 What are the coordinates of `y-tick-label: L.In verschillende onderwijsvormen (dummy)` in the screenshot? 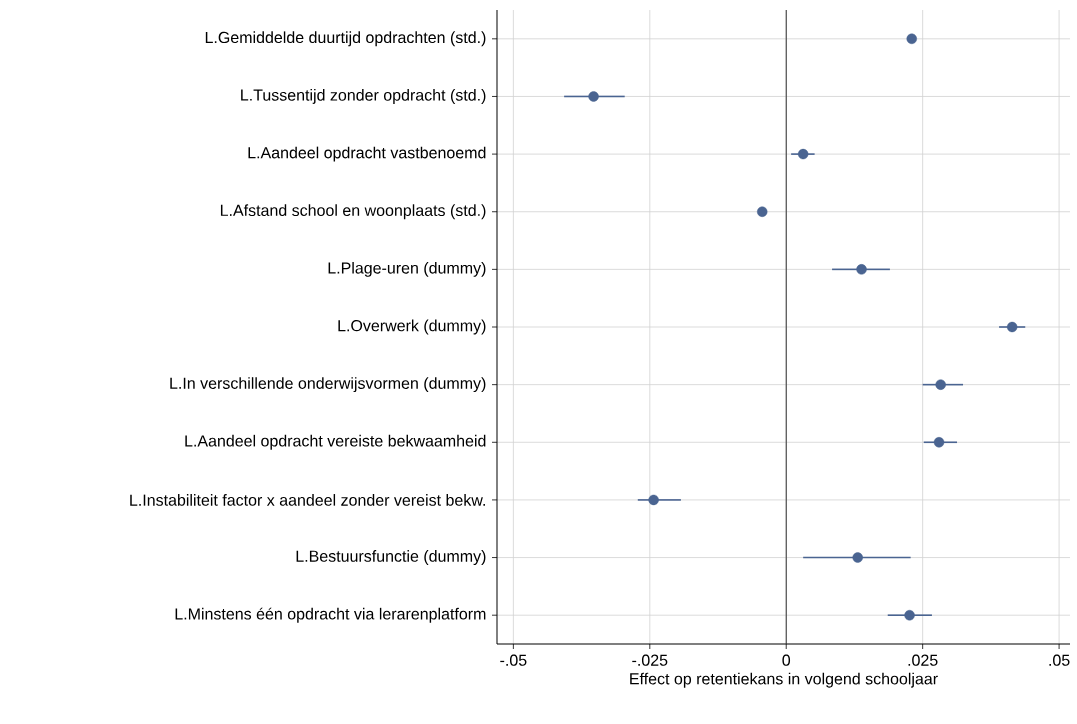 It's located at (328, 385).